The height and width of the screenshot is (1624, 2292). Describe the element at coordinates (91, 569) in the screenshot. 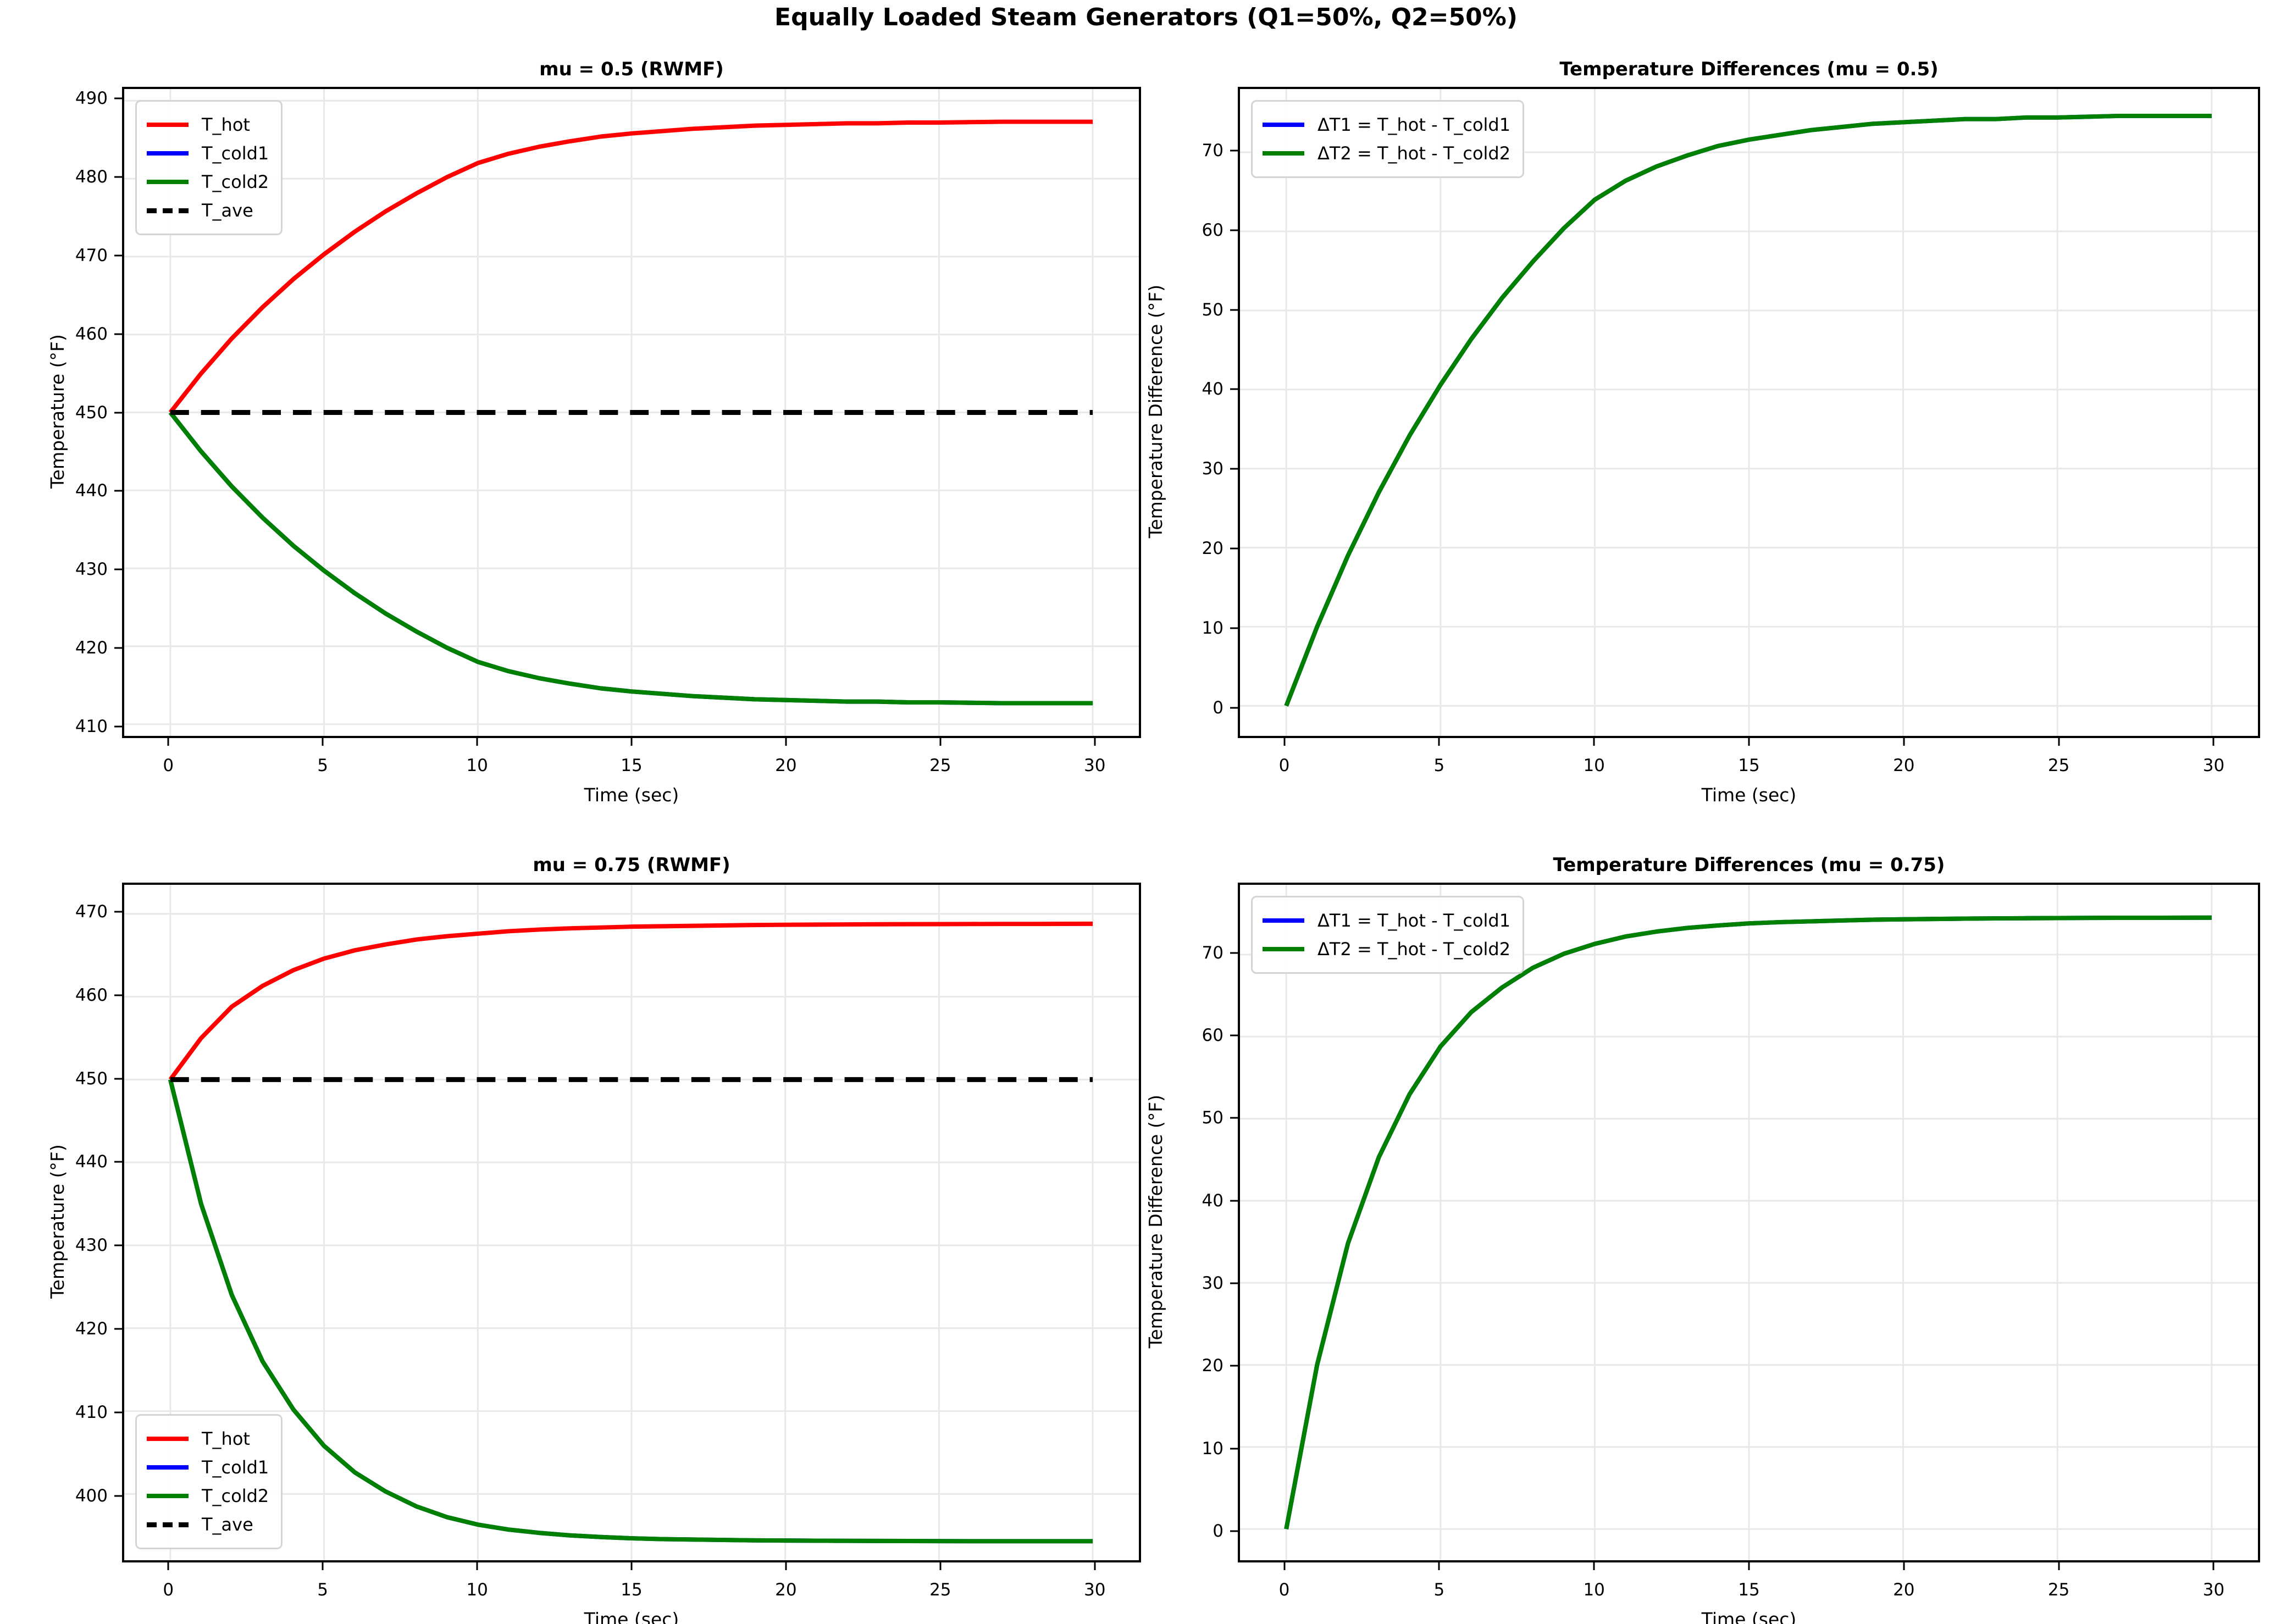

I see `y-tick-label: 430` at that location.